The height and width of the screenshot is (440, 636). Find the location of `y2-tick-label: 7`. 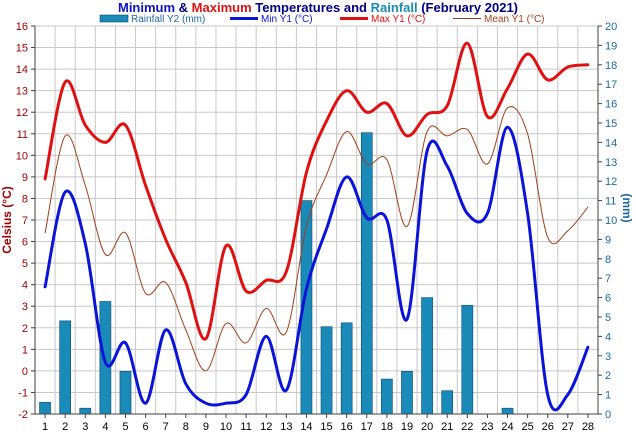

y2-tick-label: 7 is located at coordinates (608, 279).